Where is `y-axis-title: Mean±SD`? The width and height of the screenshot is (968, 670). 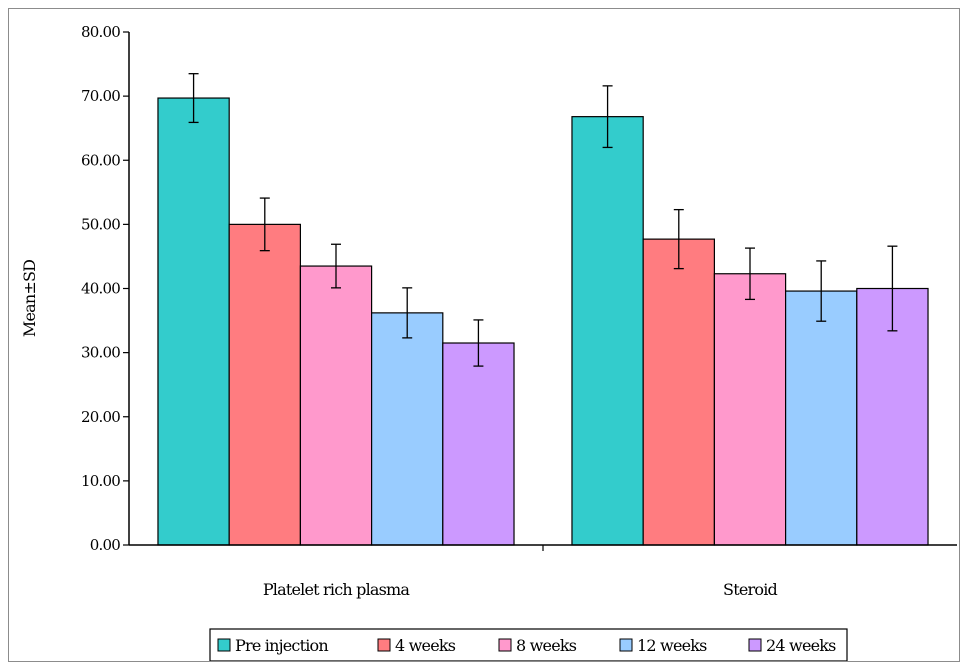 y-axis-title: Mean±SD is located at coordinates (29, 298).